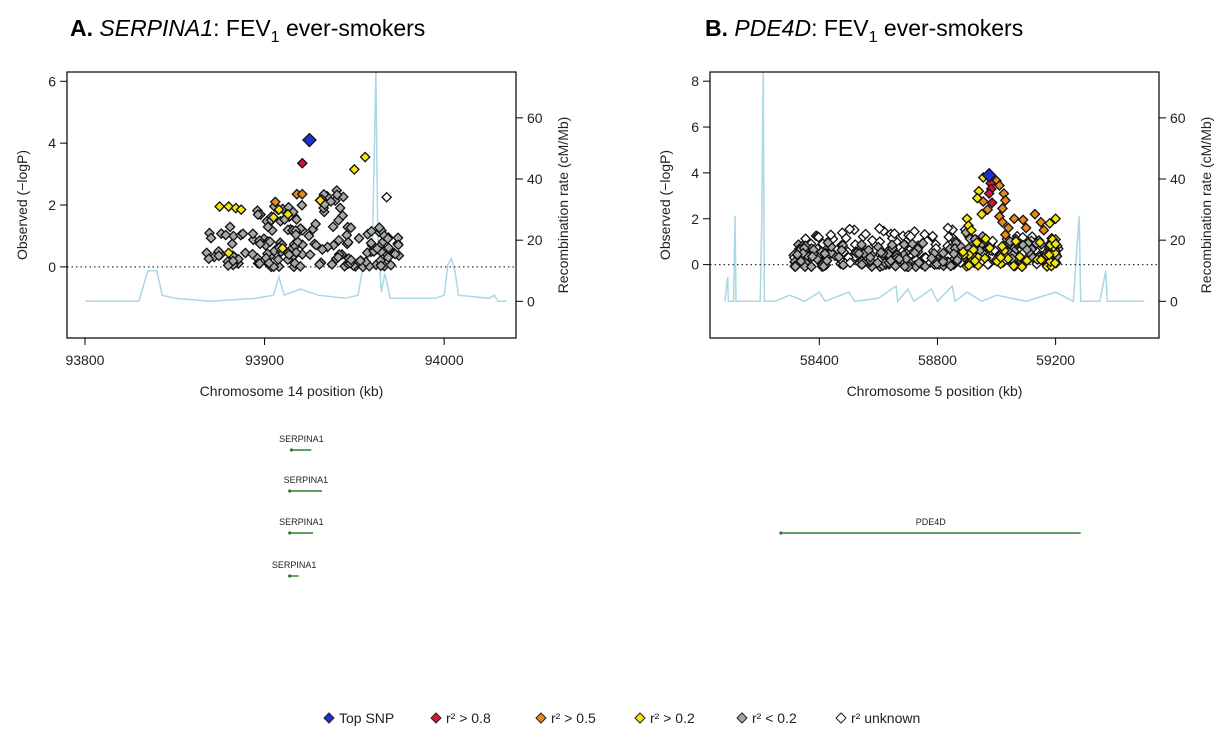  Describe the element at coordinates (989, 175) in the screenshot. I see `top-snp-point` at that location.